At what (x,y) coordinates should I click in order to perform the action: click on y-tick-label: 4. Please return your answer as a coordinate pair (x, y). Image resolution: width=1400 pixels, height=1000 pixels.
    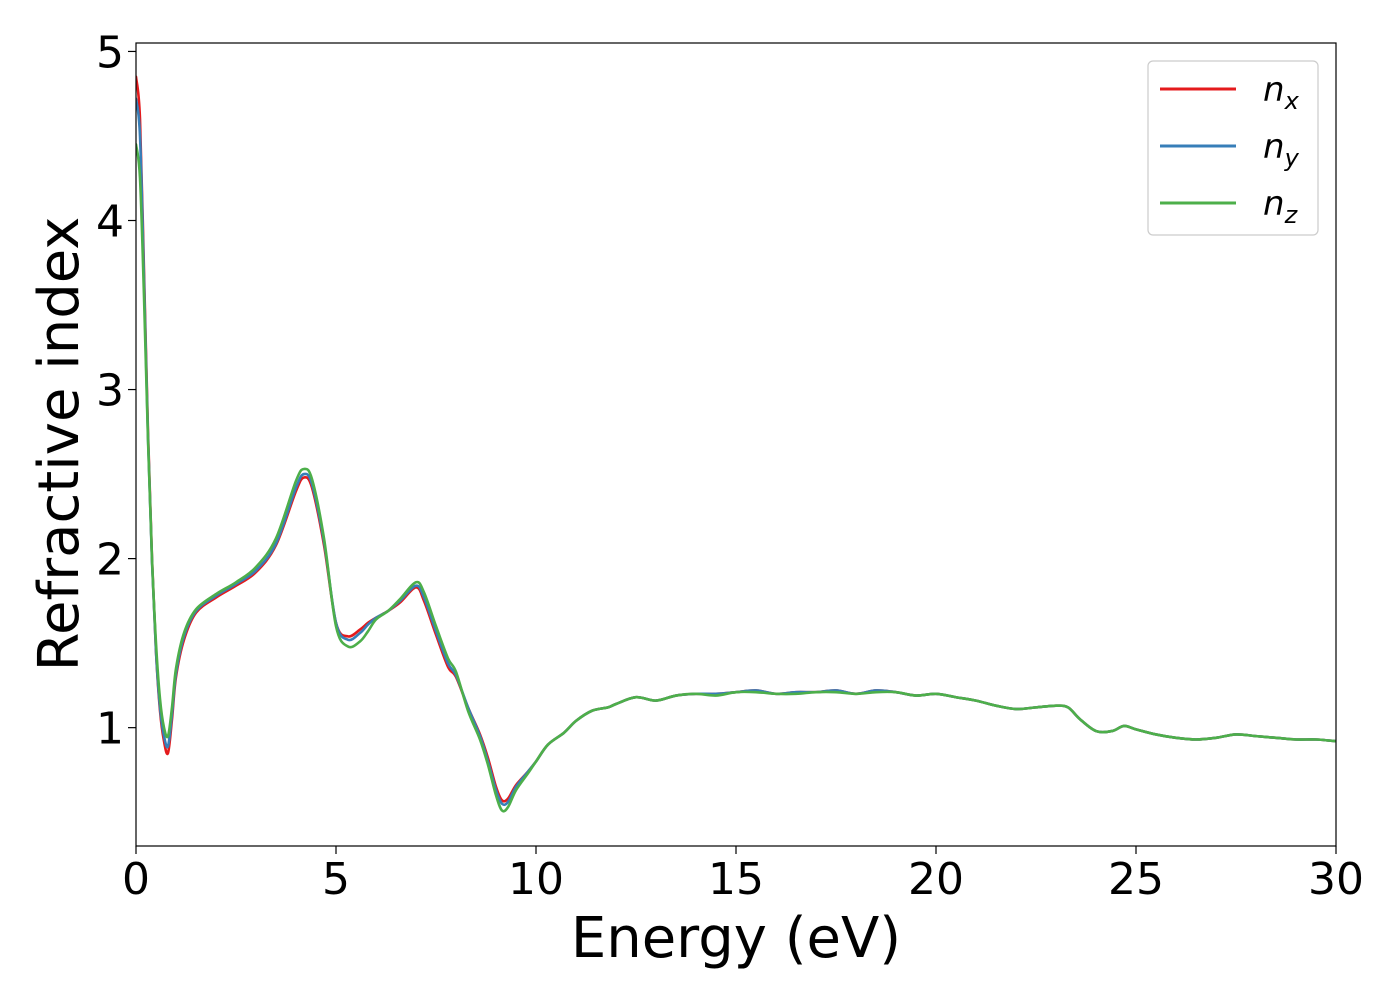
    Looking at the image, I should click on (110, 222).